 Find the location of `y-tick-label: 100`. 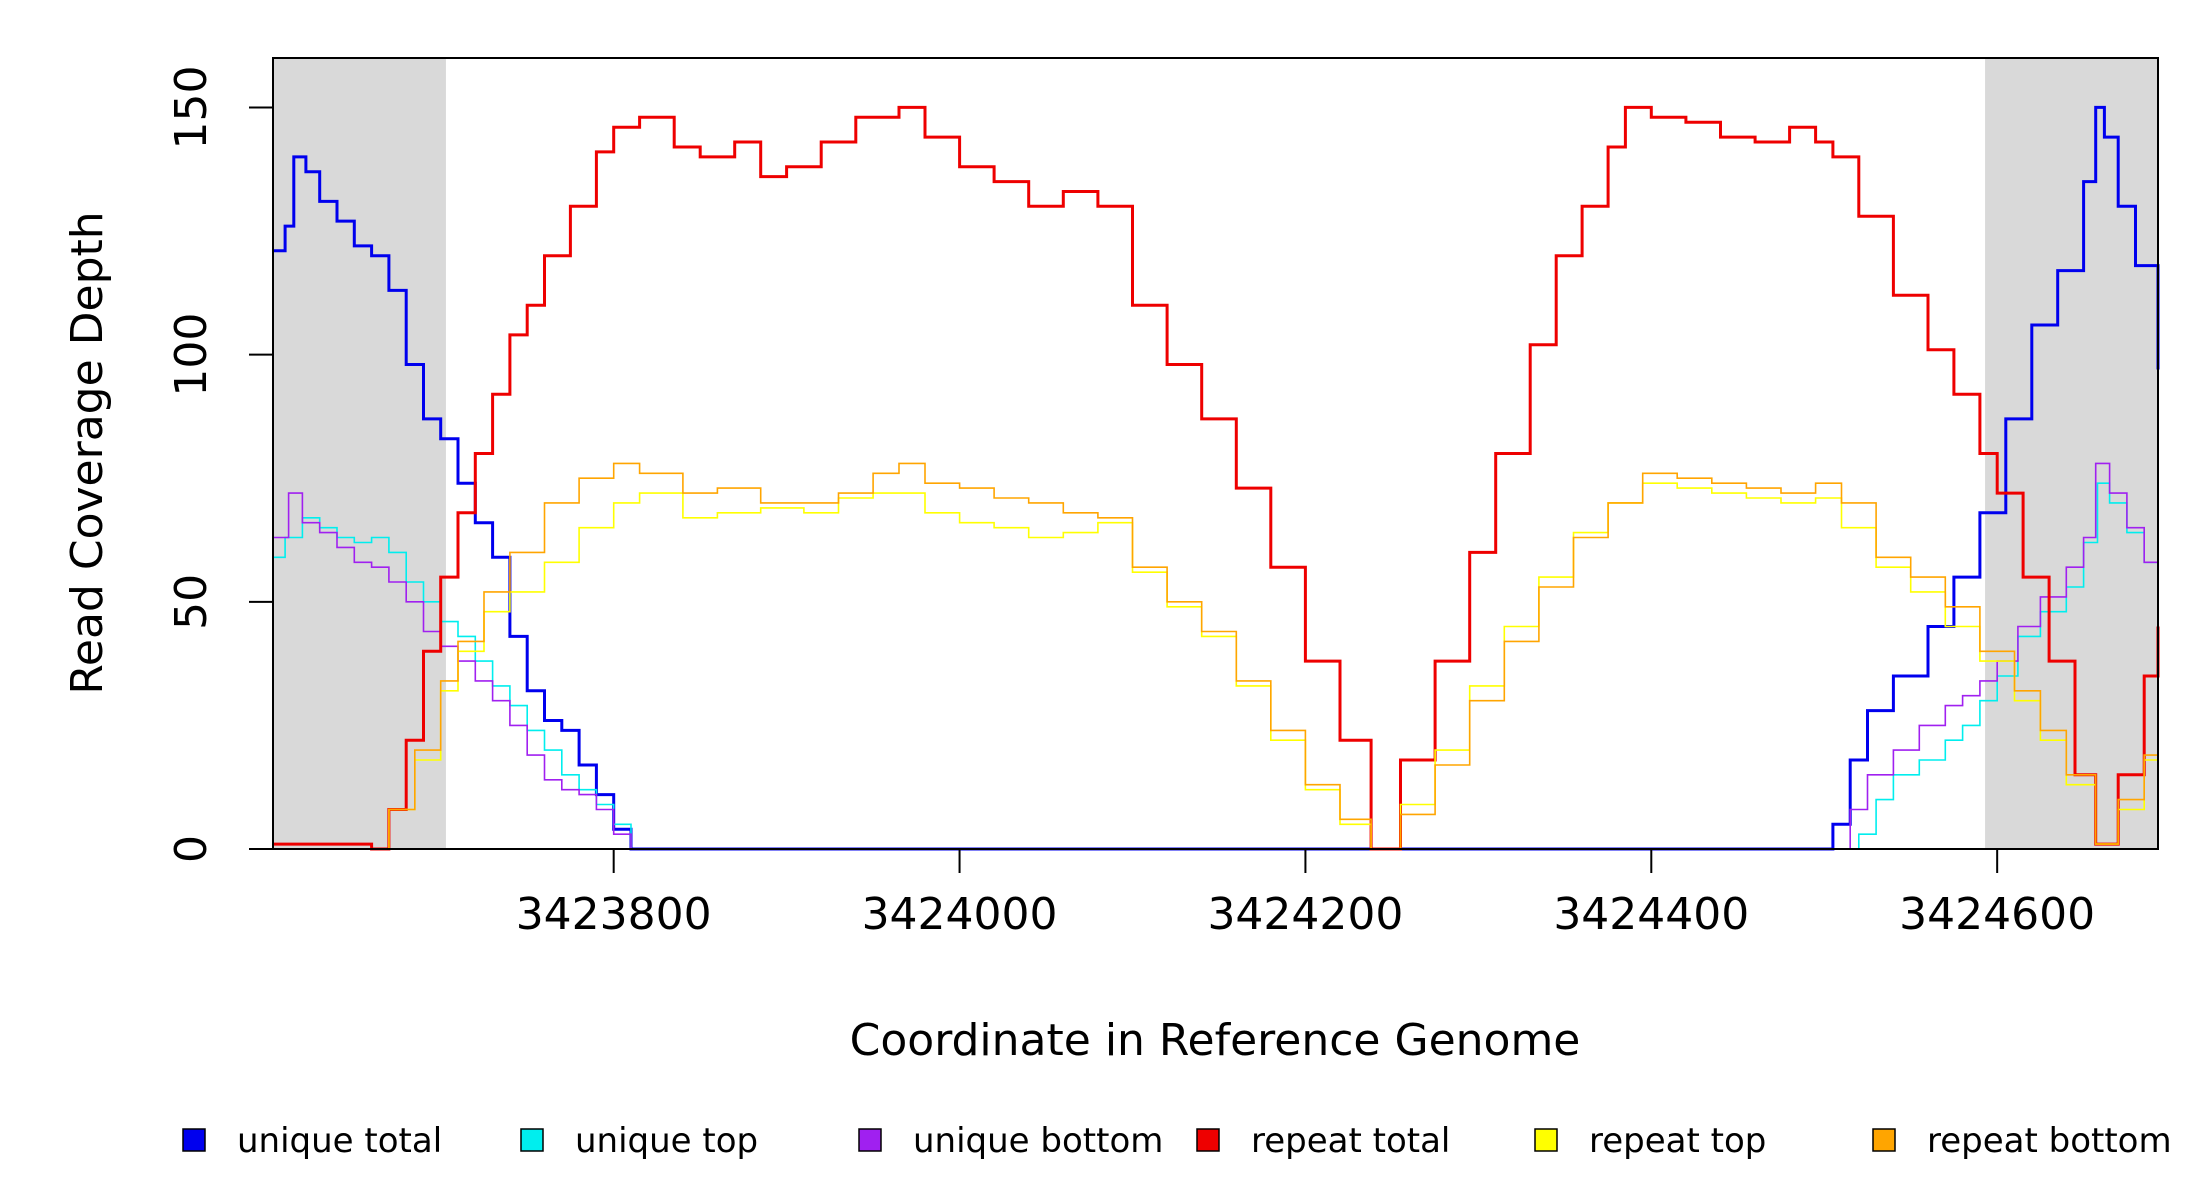

y-tick-label: 100 is located at coordinates (191, 355).